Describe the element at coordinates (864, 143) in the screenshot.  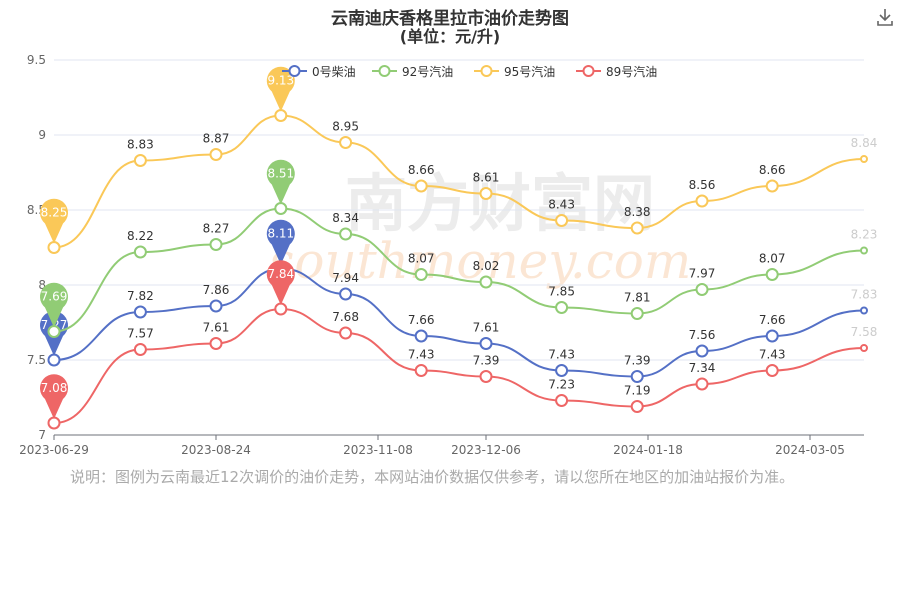
I see `data-label: 8.84` at that location.